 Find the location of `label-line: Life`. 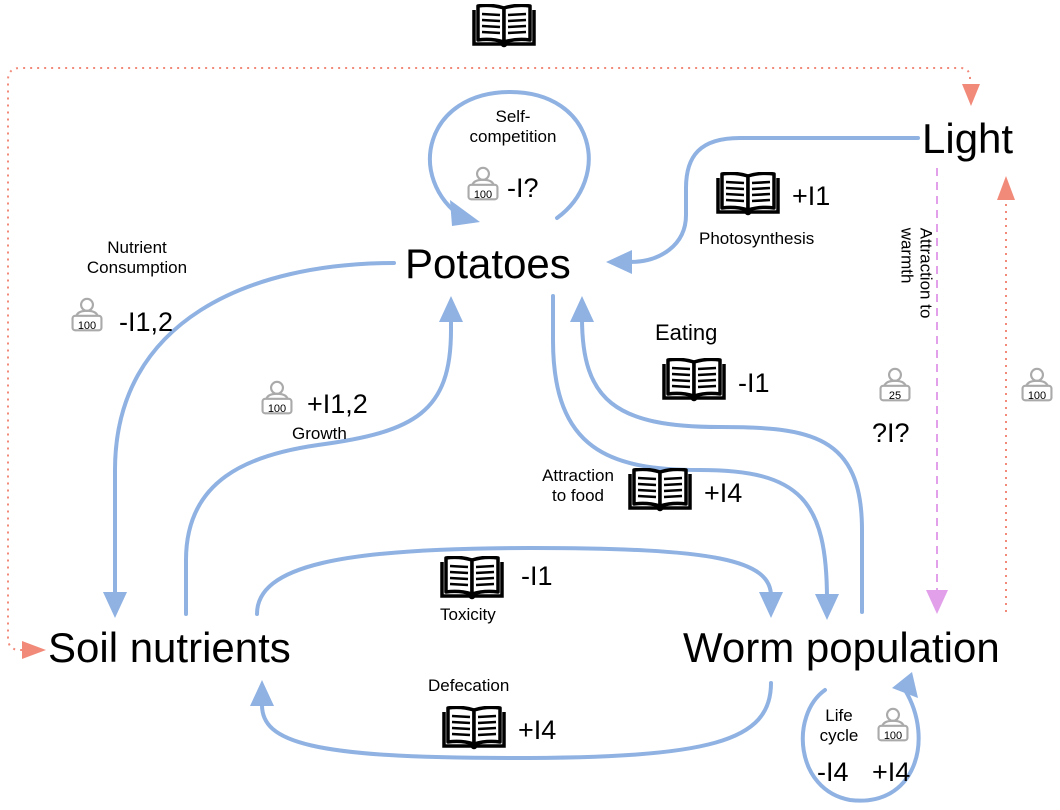

label-line: Life is located at coordinates (839, 715).